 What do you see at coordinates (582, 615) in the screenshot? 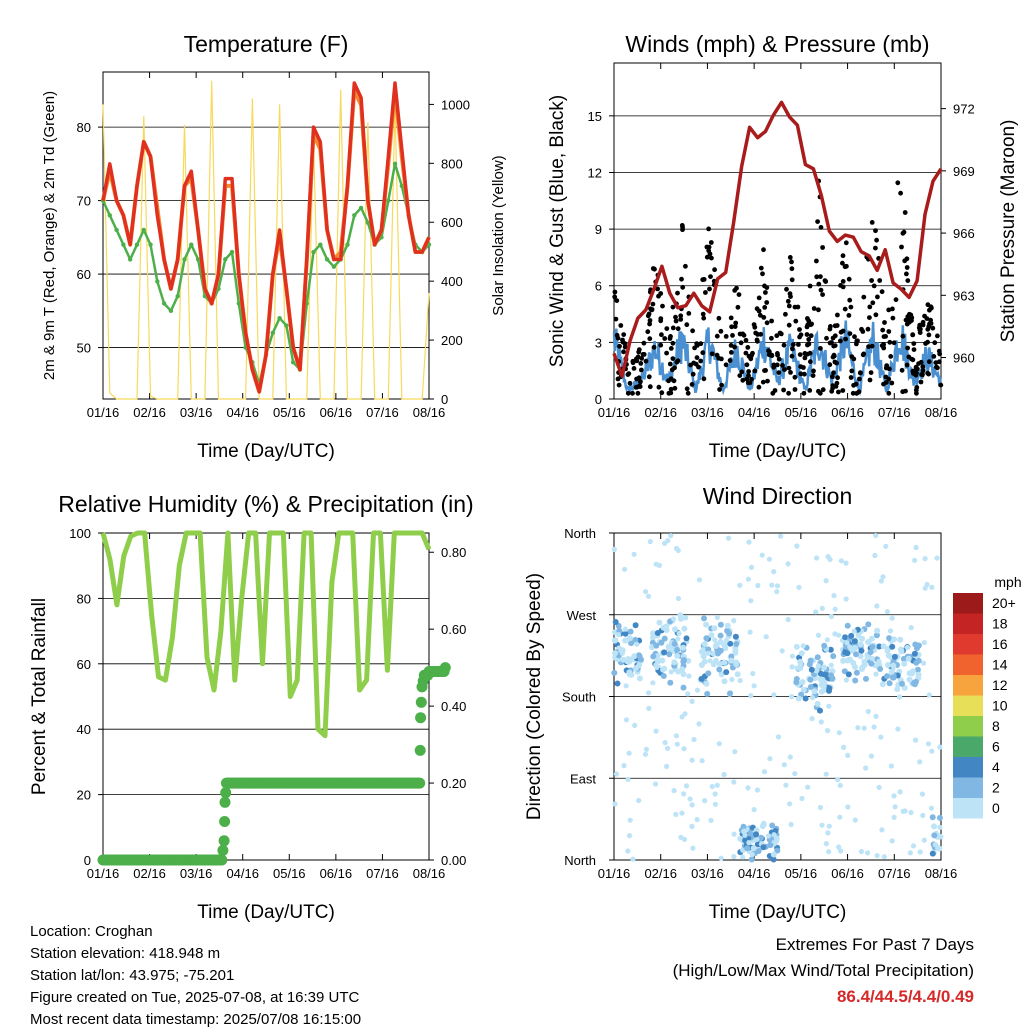
I see `y-tick-label: West` at bounding box center [582, 615].